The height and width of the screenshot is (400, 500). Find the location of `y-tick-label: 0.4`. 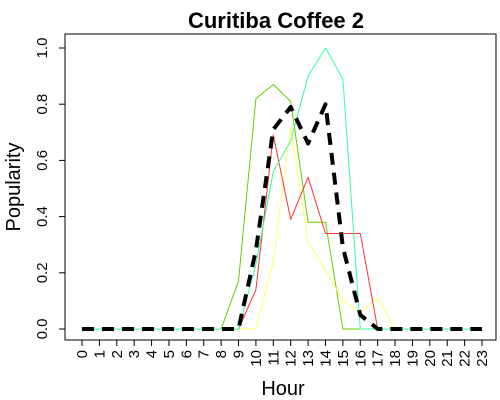

y-tick-label: 0.4 is located at coordinates (42, 216).